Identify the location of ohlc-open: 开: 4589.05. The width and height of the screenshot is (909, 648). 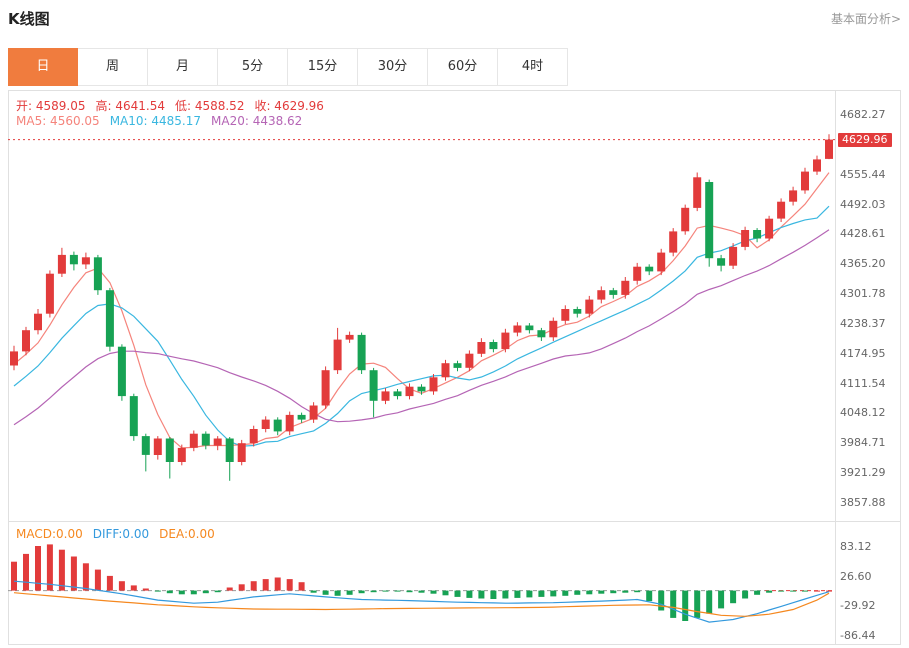
(51, 106).